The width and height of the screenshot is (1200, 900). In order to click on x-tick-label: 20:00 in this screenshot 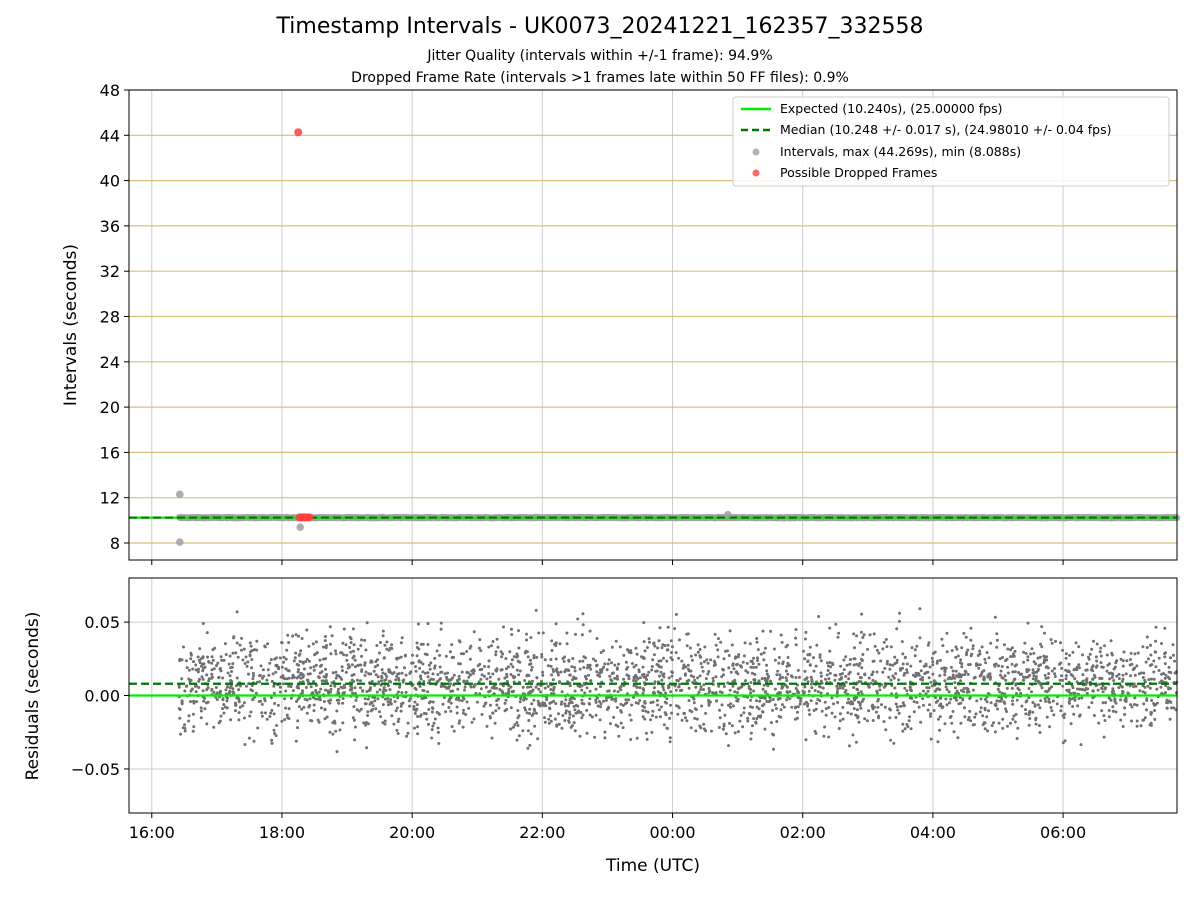, I will do `click(412, 832)`.